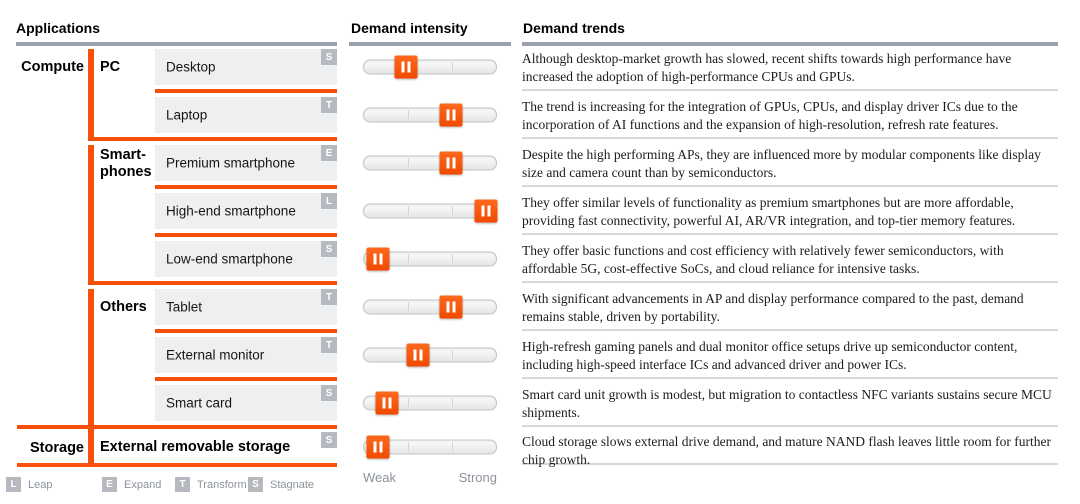 The width and height of the screenshot is (1080, 504). What do you see at coordinates (790, 44) in the screenshot?
I see `trends-header-rule` at bounding box center [790, 44].